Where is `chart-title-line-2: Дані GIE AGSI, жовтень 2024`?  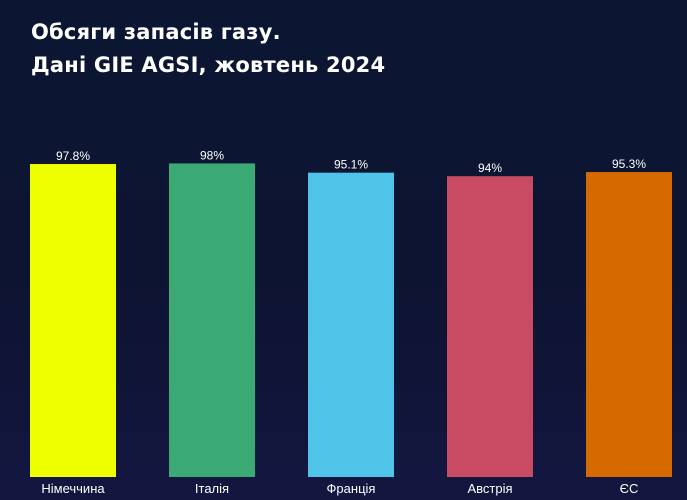 chart-title-line-2: Дані GIE AGSI, жовтень 2024 is located at coordinates (208, 65).